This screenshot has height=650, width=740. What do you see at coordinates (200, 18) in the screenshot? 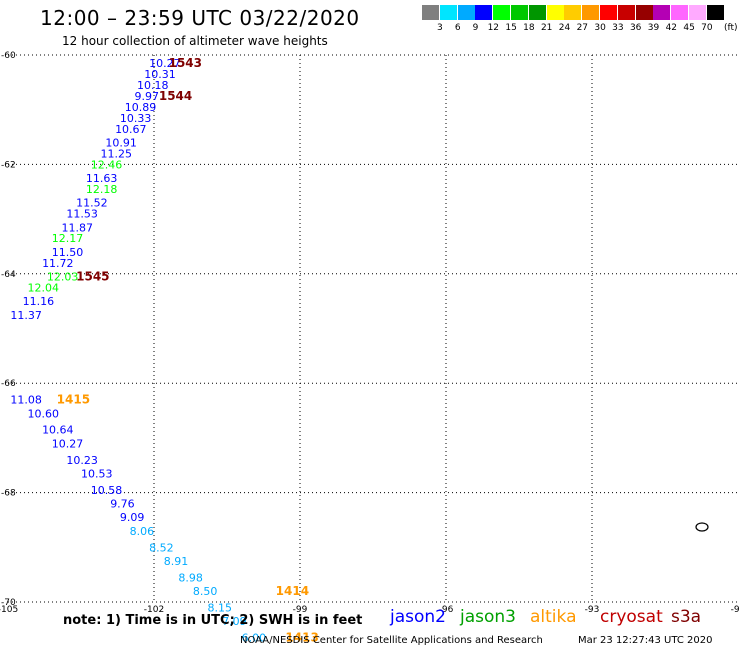
I see `chart-title: 12:00 – 23:59 UTC 03/22/2020` at bounding box center [200, 18].